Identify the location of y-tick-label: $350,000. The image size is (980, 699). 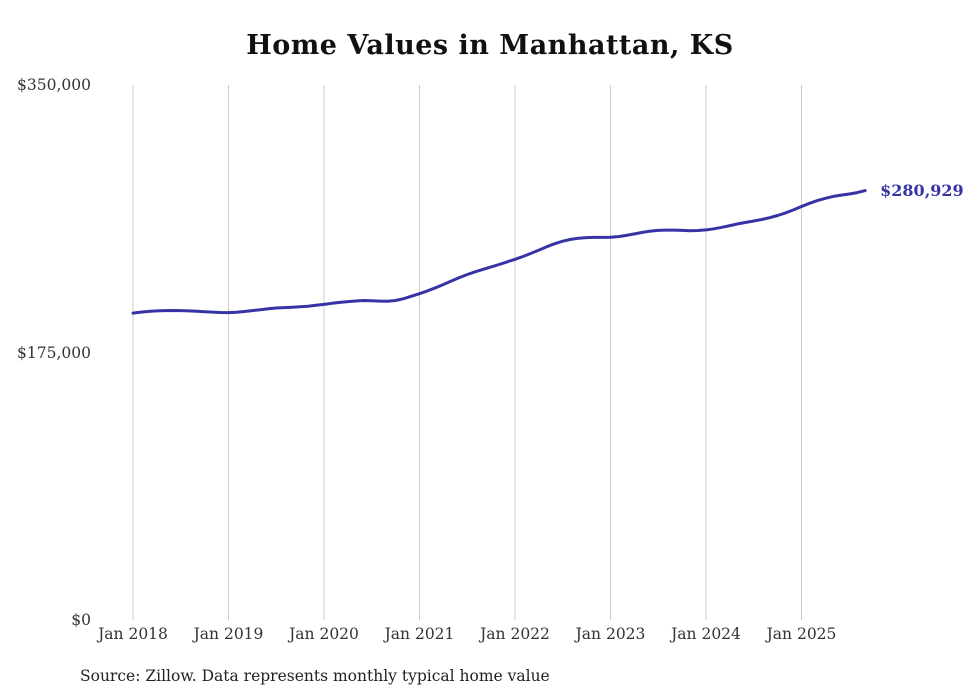
(54, 85).